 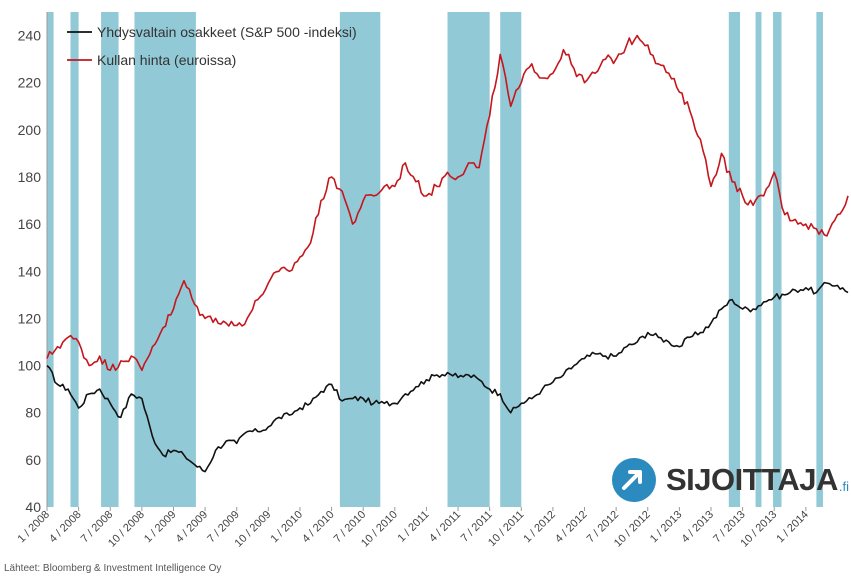 I want to click on logo-suffix: .fi, so click(x=843, y=486).